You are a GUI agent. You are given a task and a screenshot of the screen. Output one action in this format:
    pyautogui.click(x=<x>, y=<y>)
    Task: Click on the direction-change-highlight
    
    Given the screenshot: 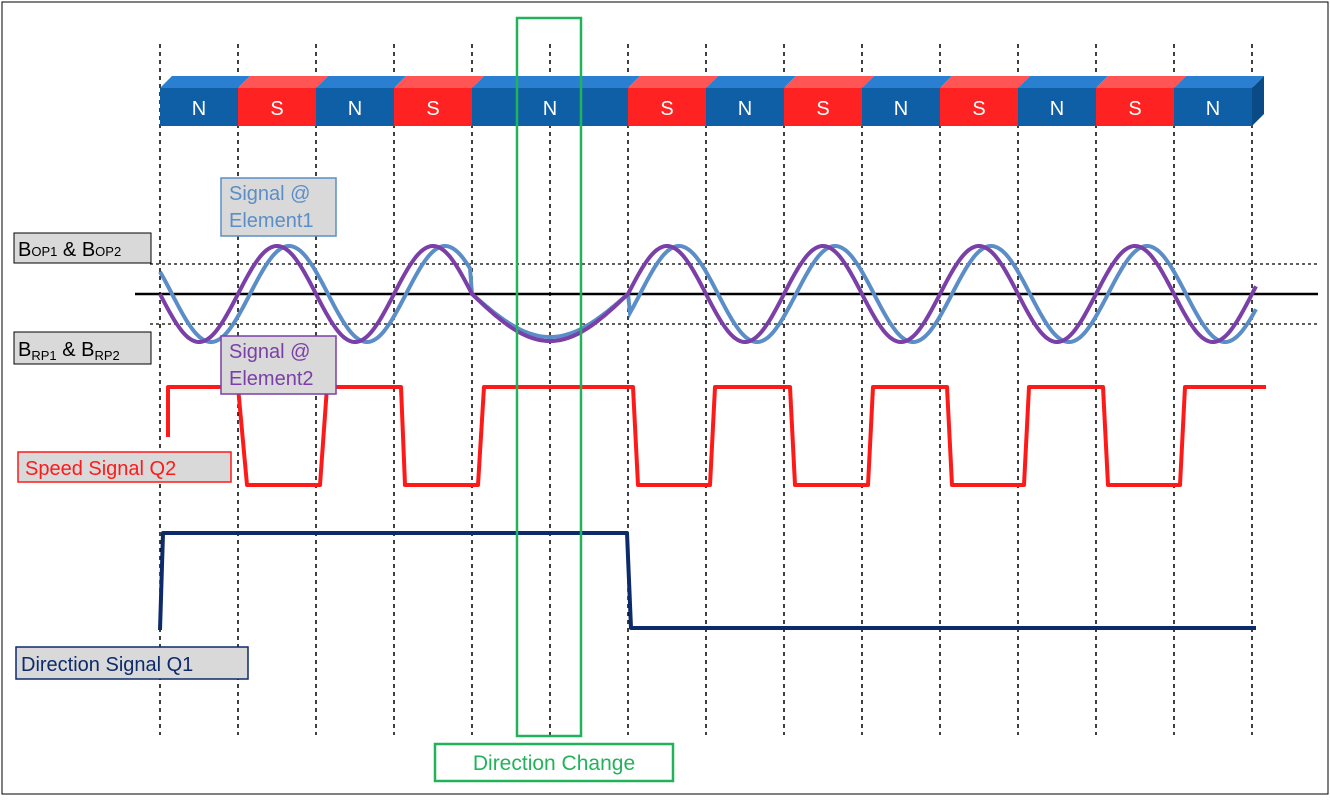 What is the action you would take?
    pyautogui.click(x=549, y=377)
    